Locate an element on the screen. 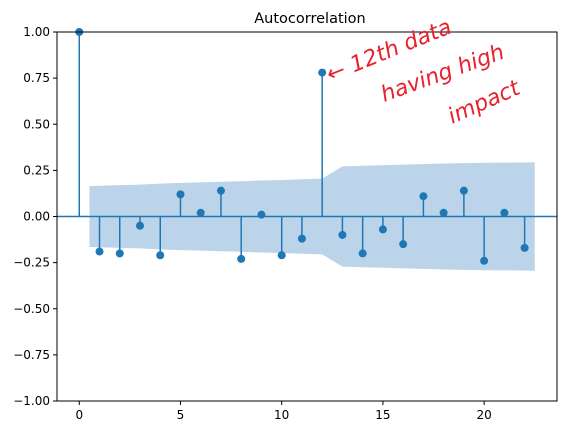 The image size is (568, 435). y-tick-label: −0.75 is located at coordinates (31, 355).